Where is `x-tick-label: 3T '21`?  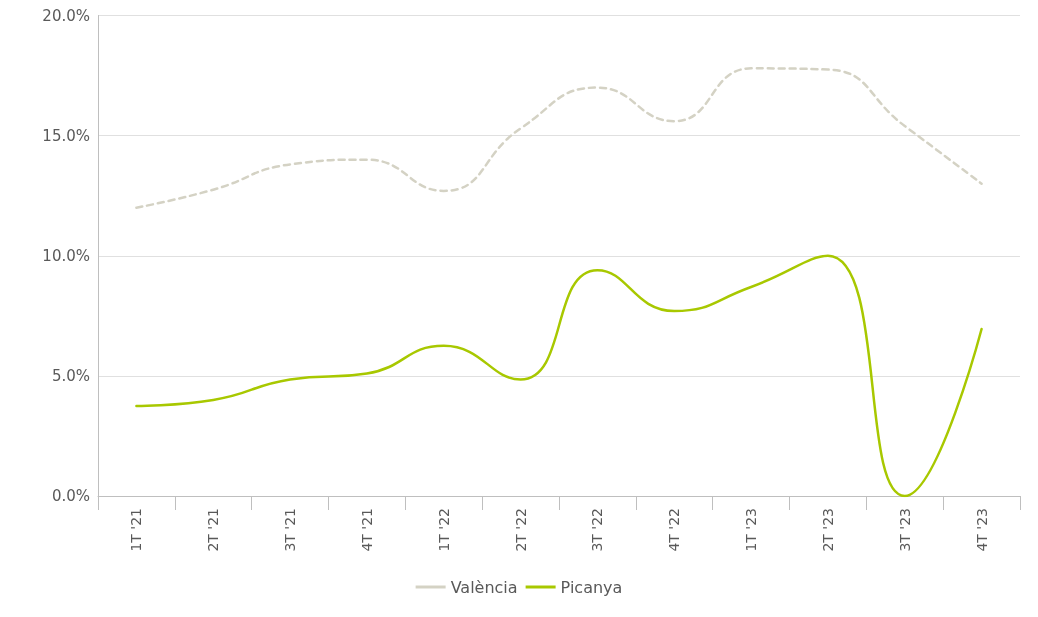
x-tick-label: 3T '21 is located at coordinates (290, 530).